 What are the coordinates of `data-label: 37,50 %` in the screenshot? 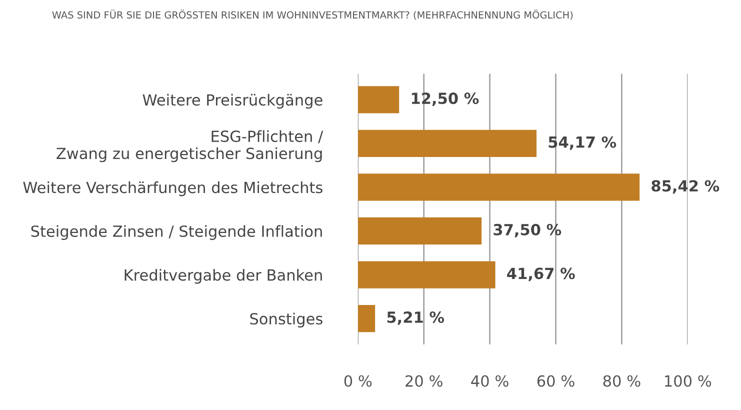 It's located at (528, 231).